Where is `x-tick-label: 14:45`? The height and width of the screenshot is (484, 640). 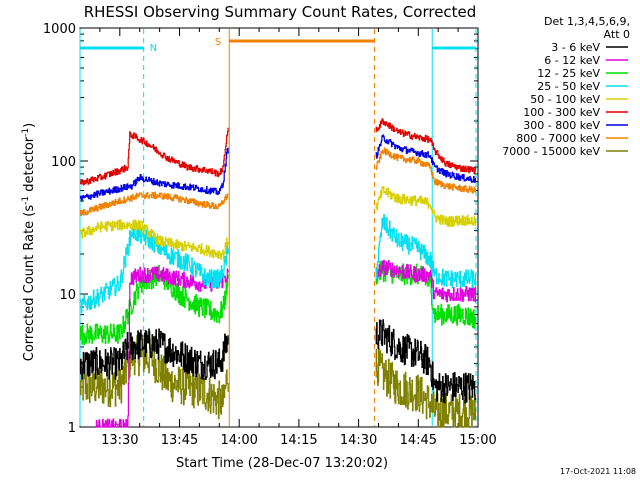
x-tick-label: 14:45 is located at coordinates (418, 440).